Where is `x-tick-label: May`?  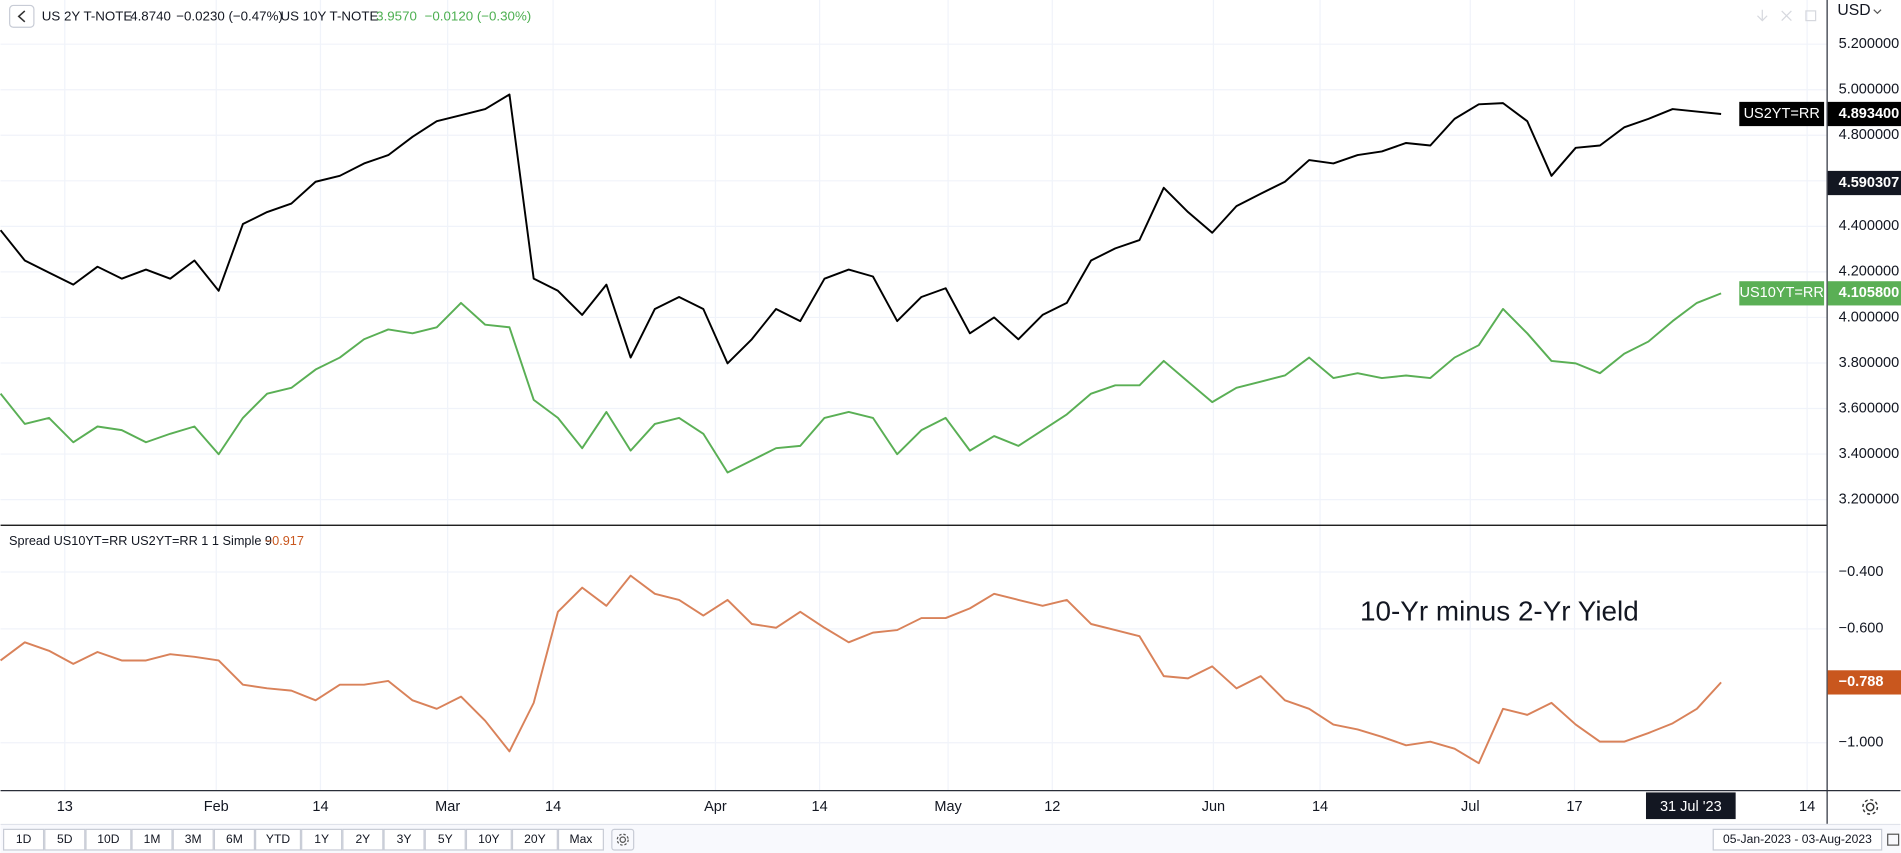
x-tick-label: May is located at coordinates (948, 807).